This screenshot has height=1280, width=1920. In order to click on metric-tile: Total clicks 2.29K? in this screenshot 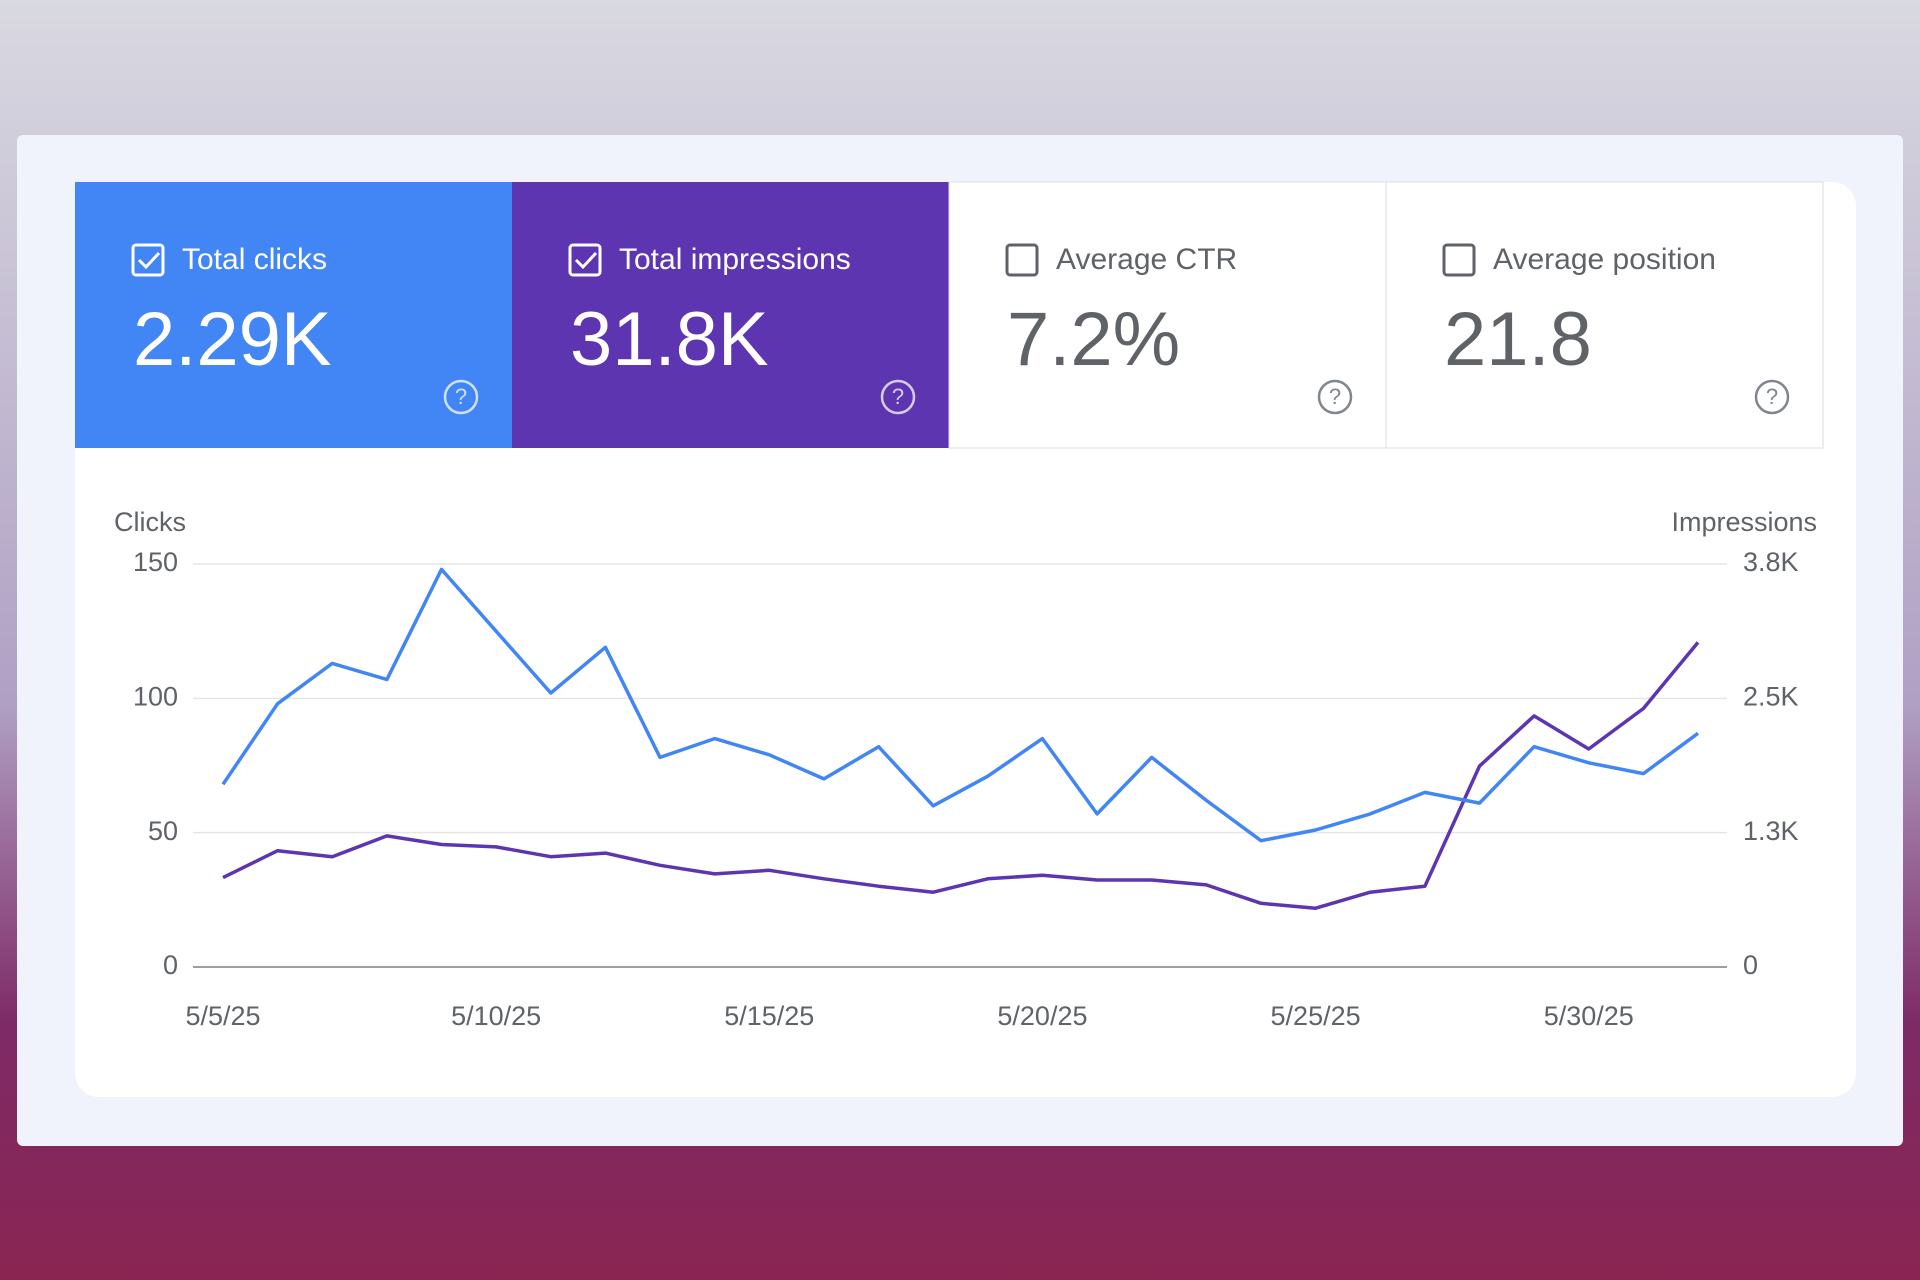, I will do `click(293, 315)`.